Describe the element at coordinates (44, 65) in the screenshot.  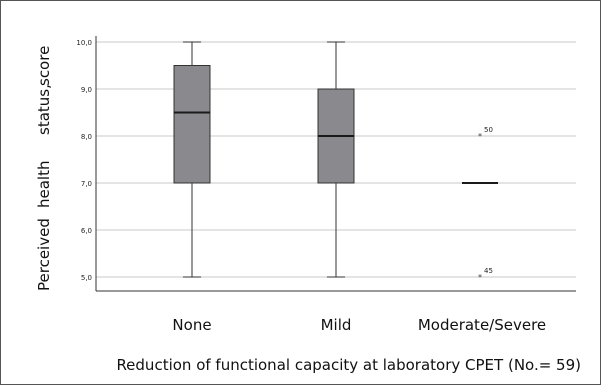
I see `ylabel-word-4: score` at that location.